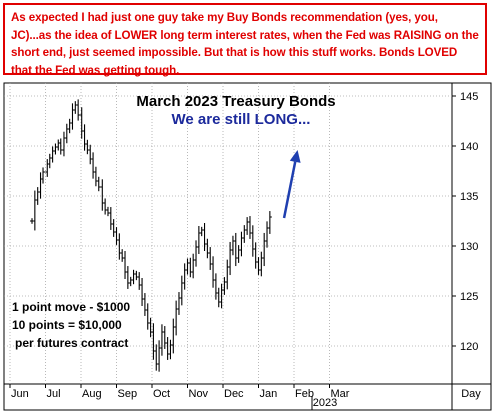 This screenshot has height=414, width=496. I want to click on up-arrow-icon, so click(289, 190).